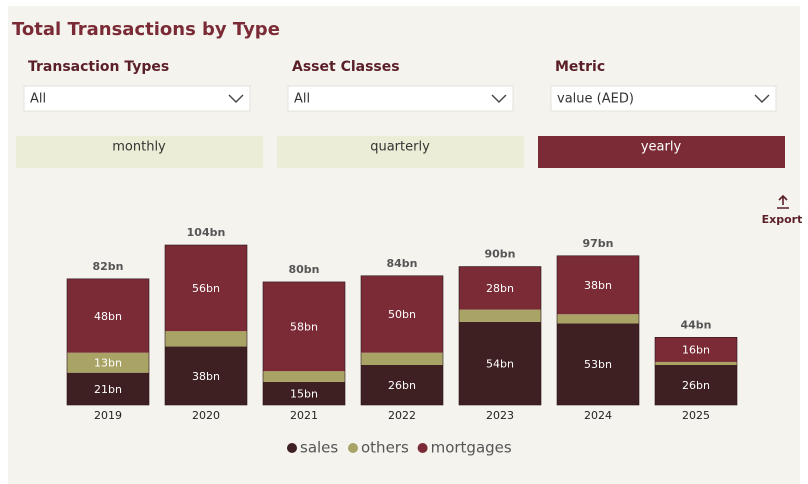 The width and height of the screenshot is (808, 484). Describe the element at coordinates (146, 29) in the screenshot. I see `title: Total Transactions by Type` at that location.